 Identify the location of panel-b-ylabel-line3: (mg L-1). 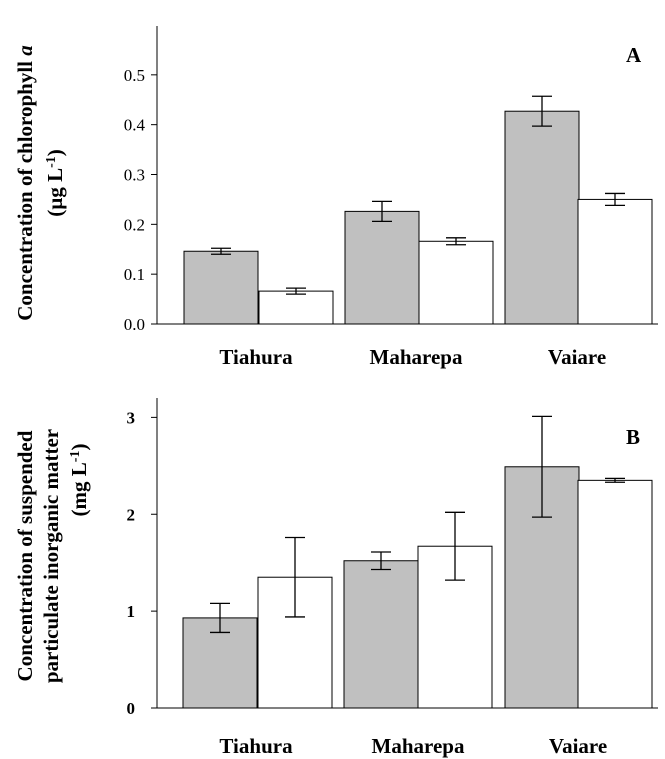
(79, 480).